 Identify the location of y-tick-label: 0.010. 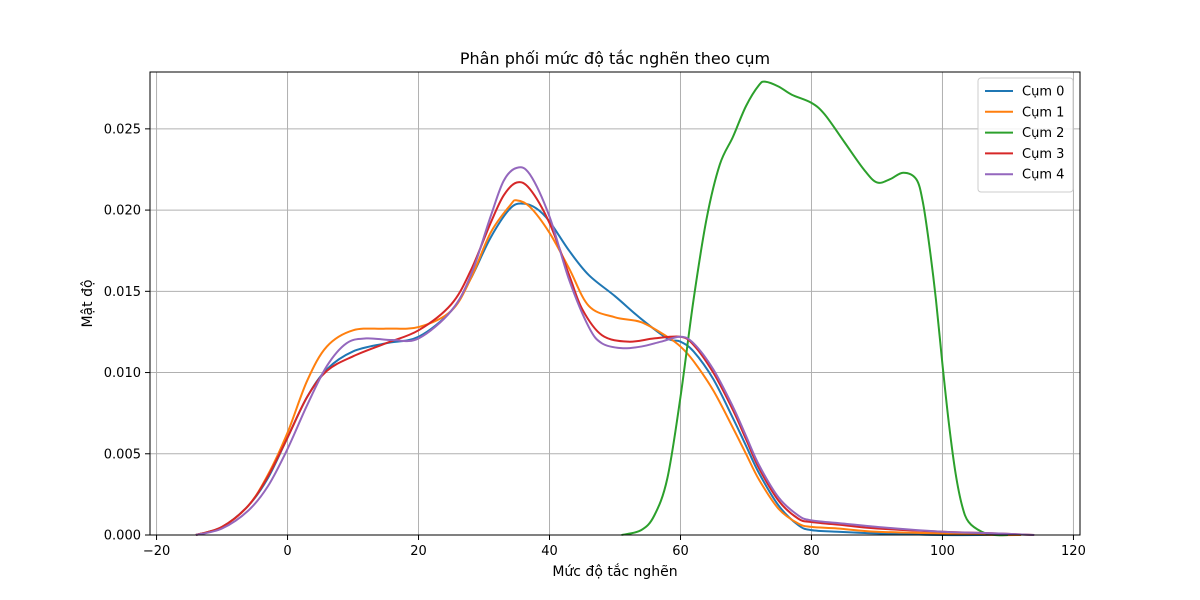
(122, 373).